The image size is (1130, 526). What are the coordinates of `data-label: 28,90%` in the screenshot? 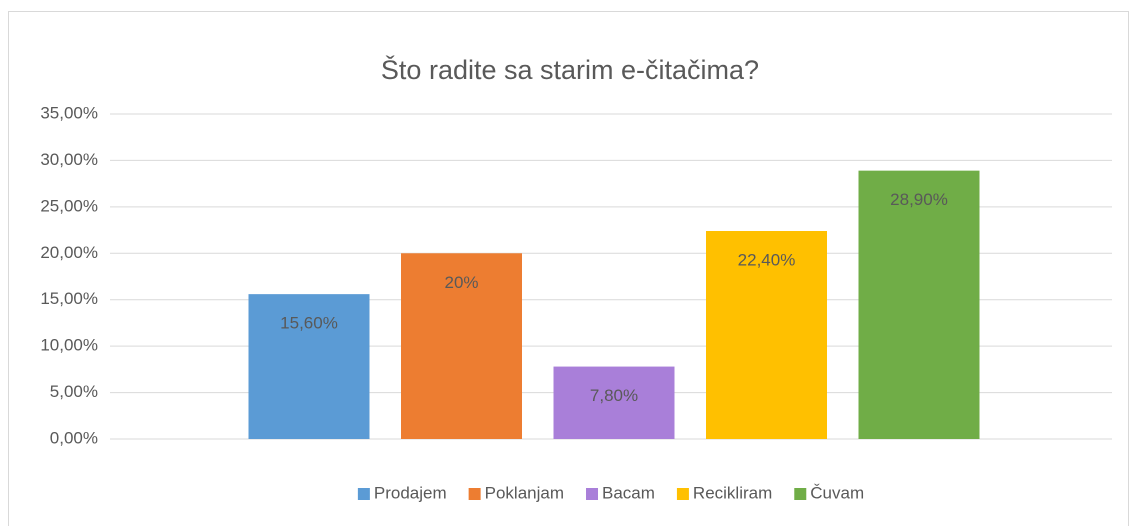 It's located at (919, 199).